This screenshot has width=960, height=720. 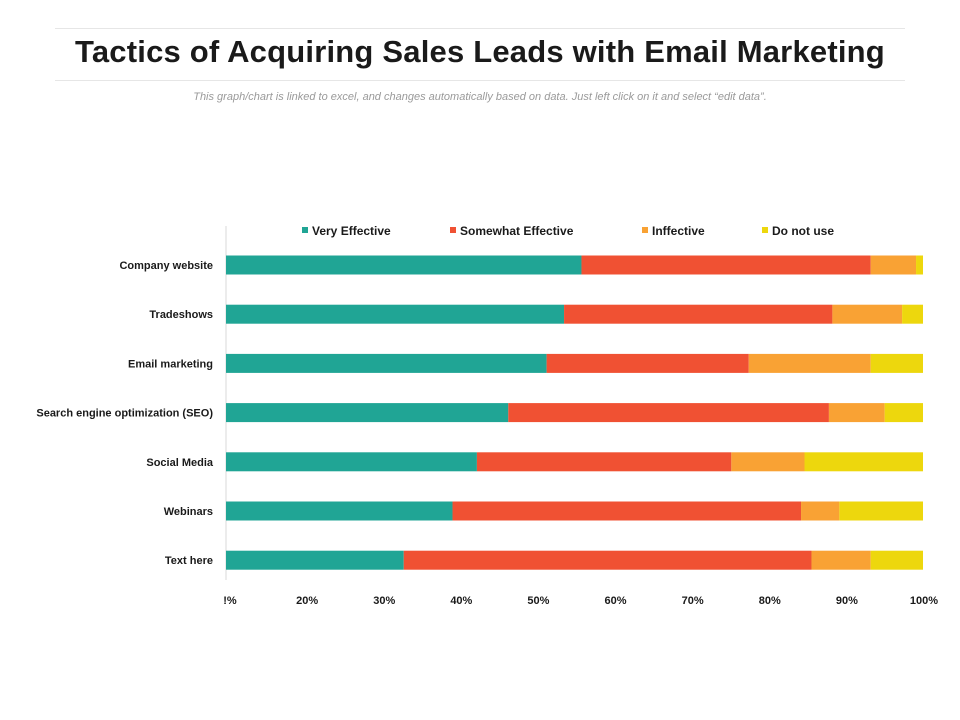 What do you see at coordinates (480, 80) in the screenshot?
I see `title-bottom-divider` at bounding box center [480, 80].